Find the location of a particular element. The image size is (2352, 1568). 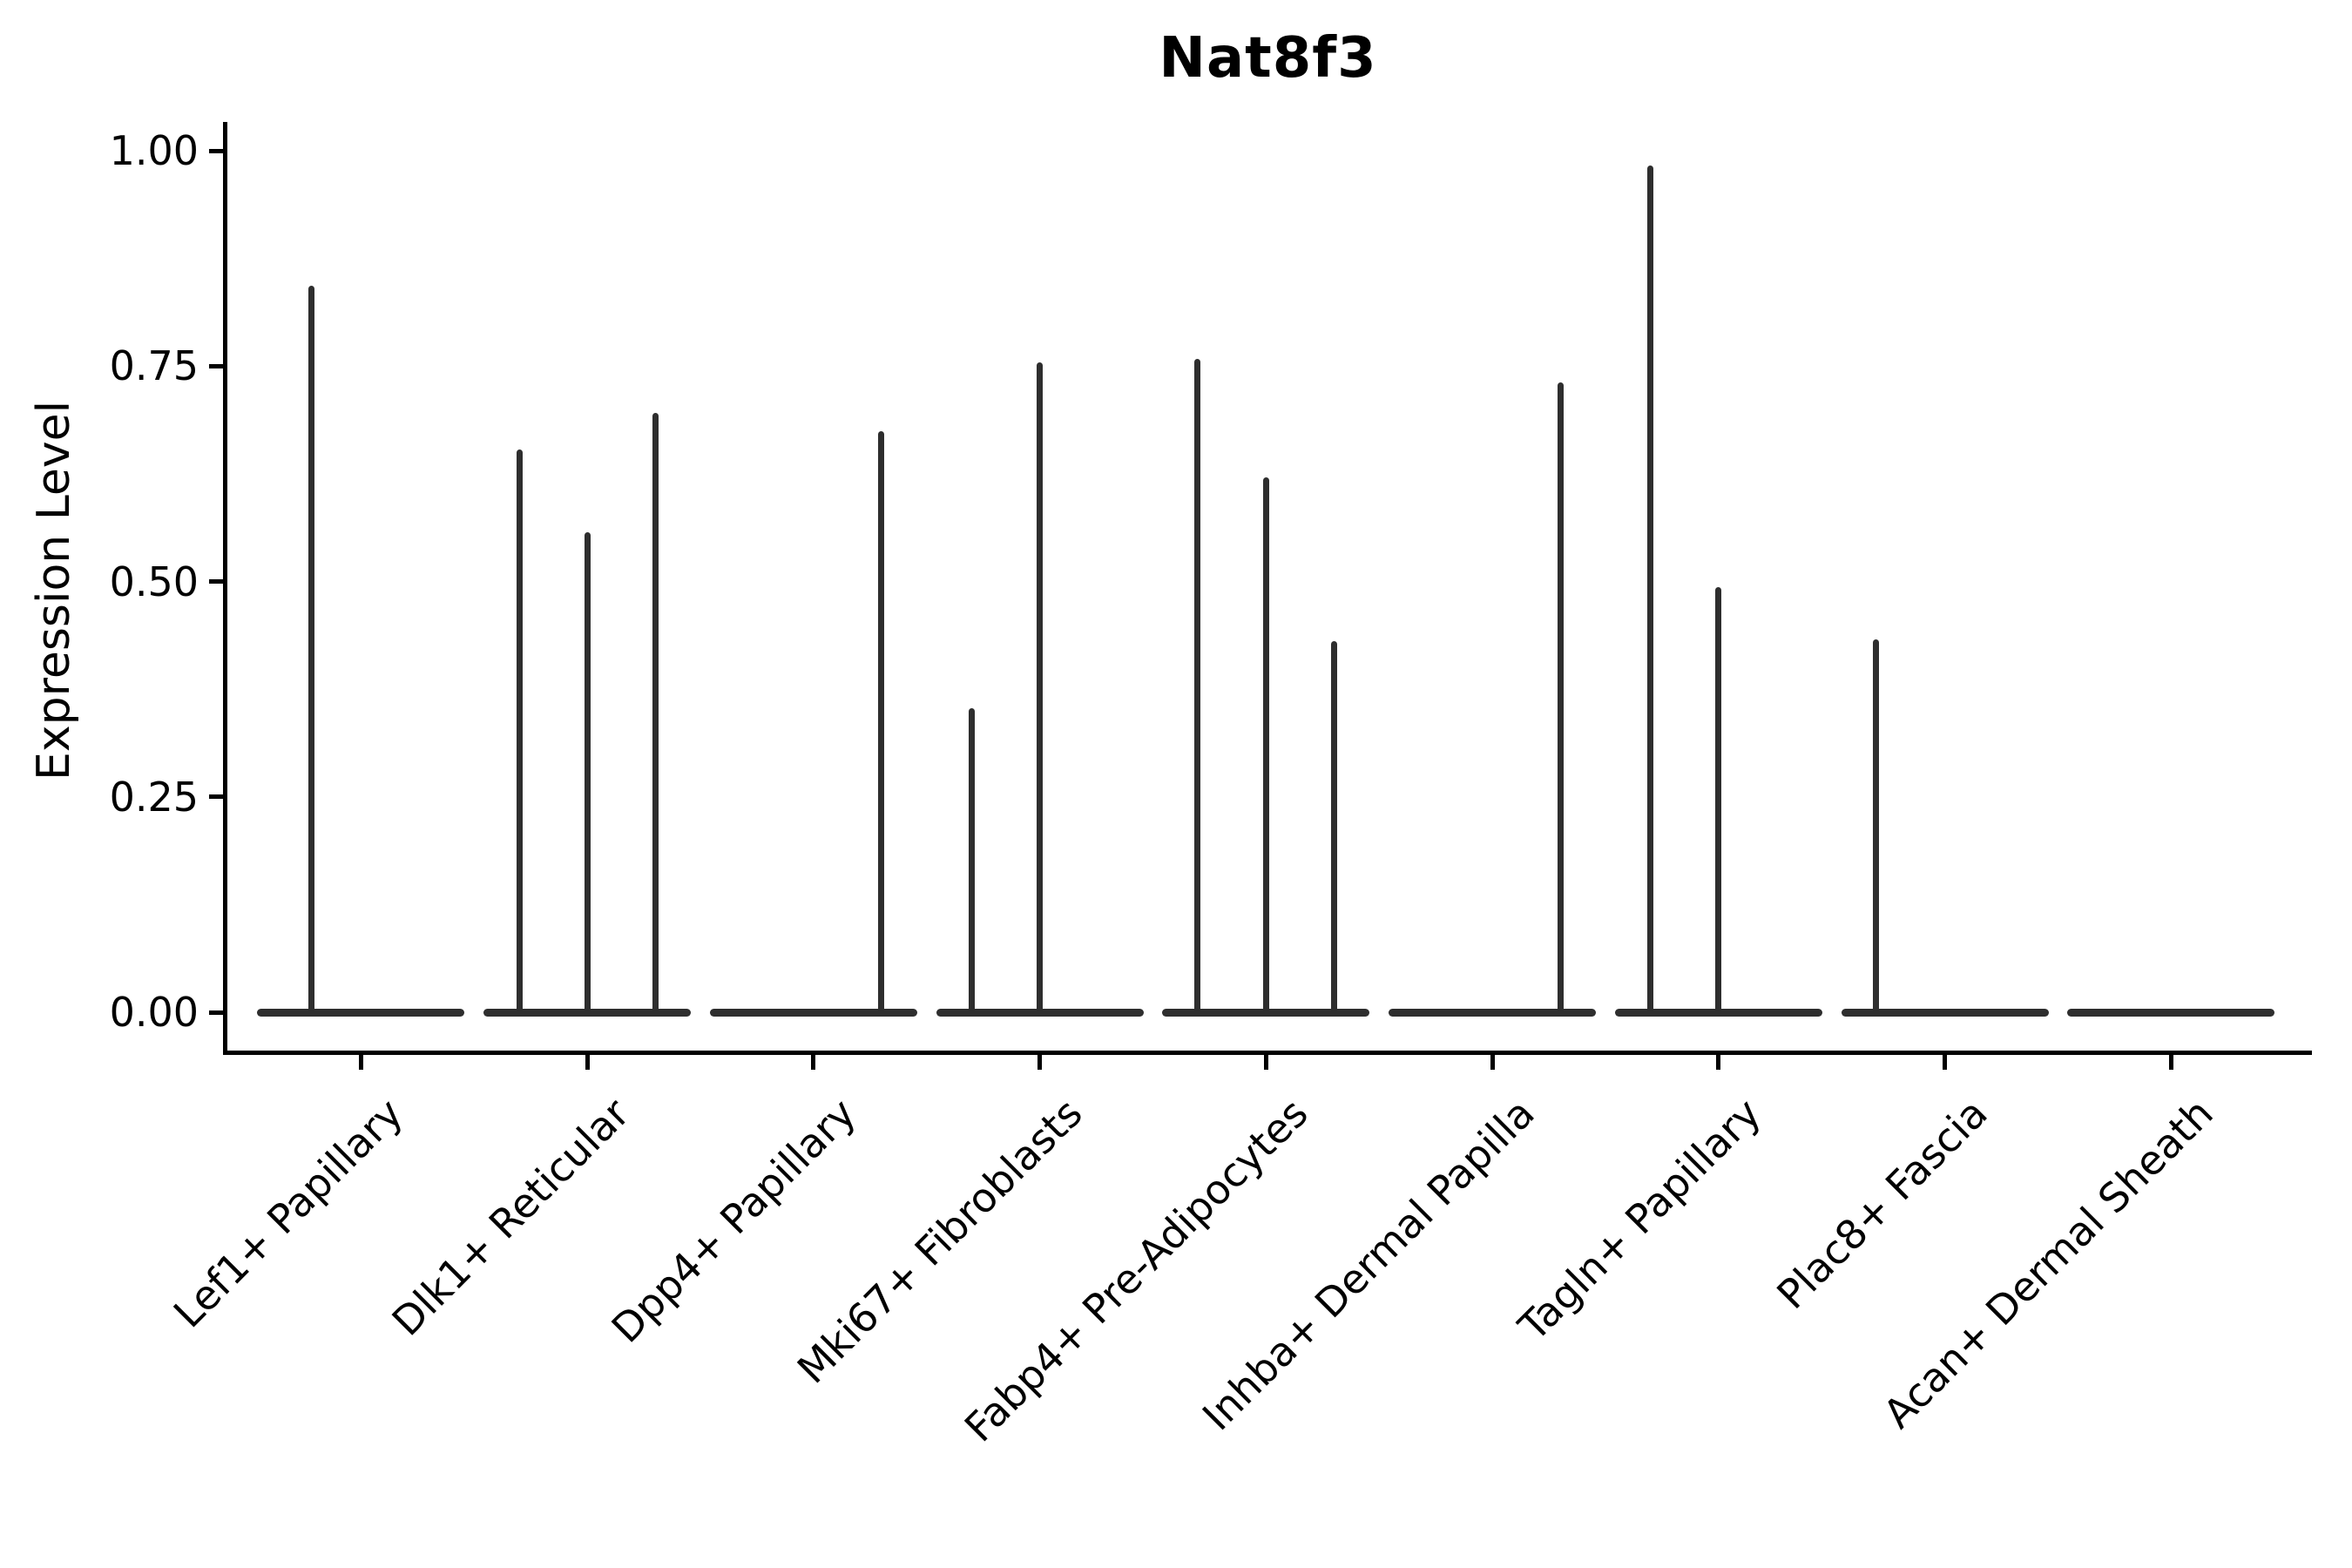

x-tick-label: Dlk1+ Reticular is located at coordinates (510, 1217).